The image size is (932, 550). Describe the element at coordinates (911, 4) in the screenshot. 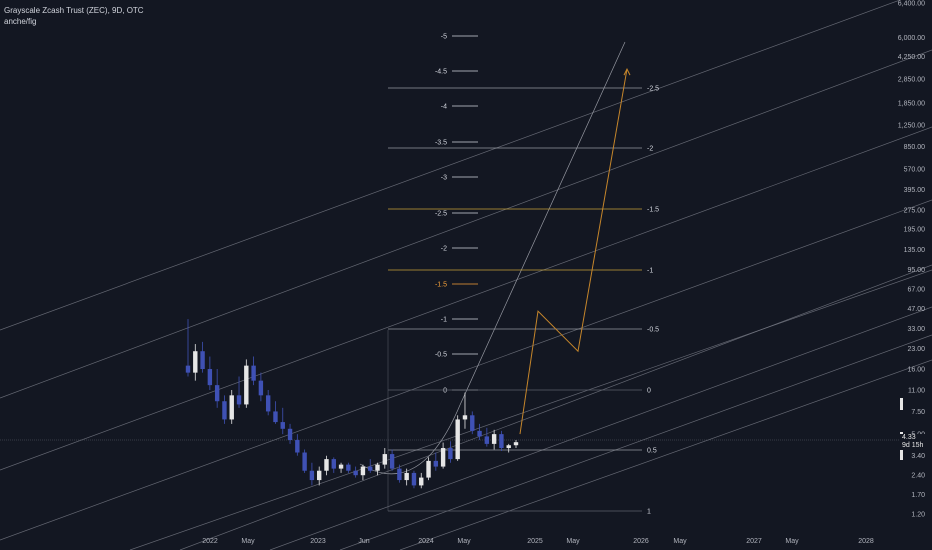

I see `price-tick-label: 6,400.00` at that location.